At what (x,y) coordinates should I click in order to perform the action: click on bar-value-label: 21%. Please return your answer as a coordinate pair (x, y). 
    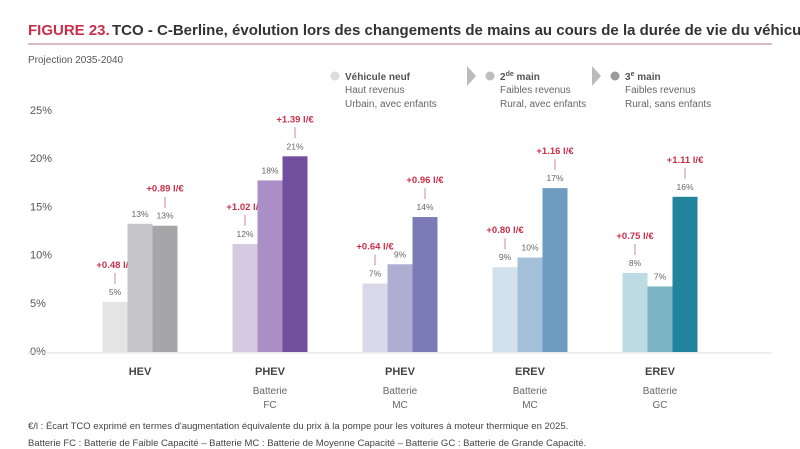
    Looking at the image, I should click on (294, 146).